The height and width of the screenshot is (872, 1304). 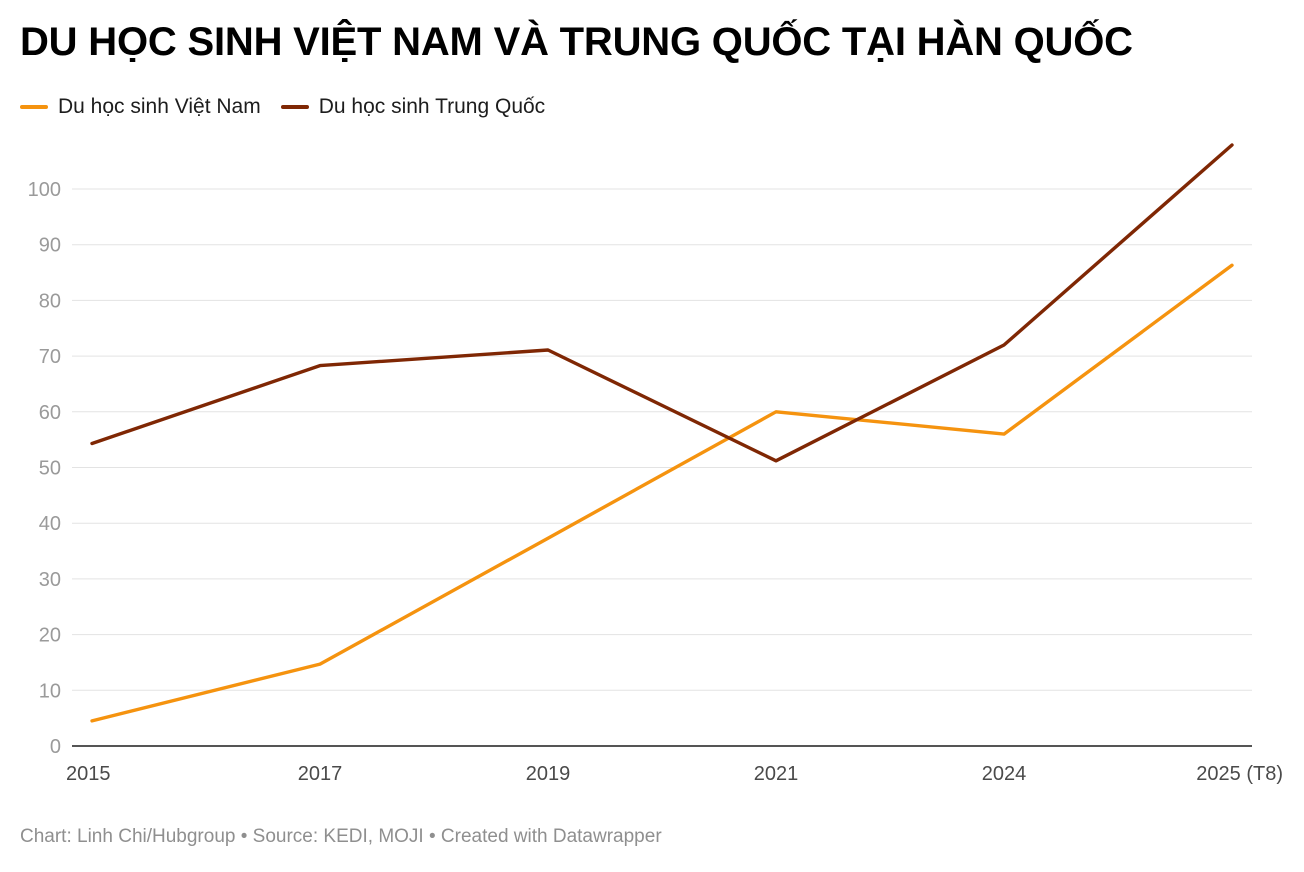 What do you see at coordinates (50, 246) in the screenshot?
I see `y-tick-label: 90` at bounding box center [50, 246].